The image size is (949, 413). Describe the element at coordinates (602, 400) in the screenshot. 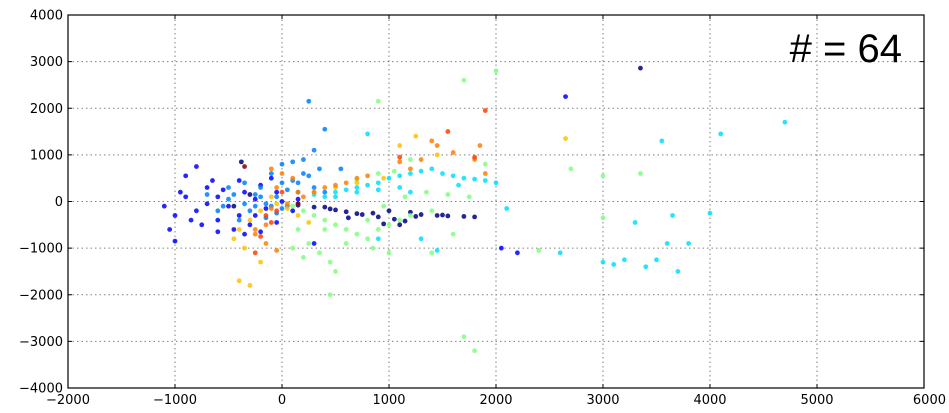

I see `x-tick-label: 3000` at that location.